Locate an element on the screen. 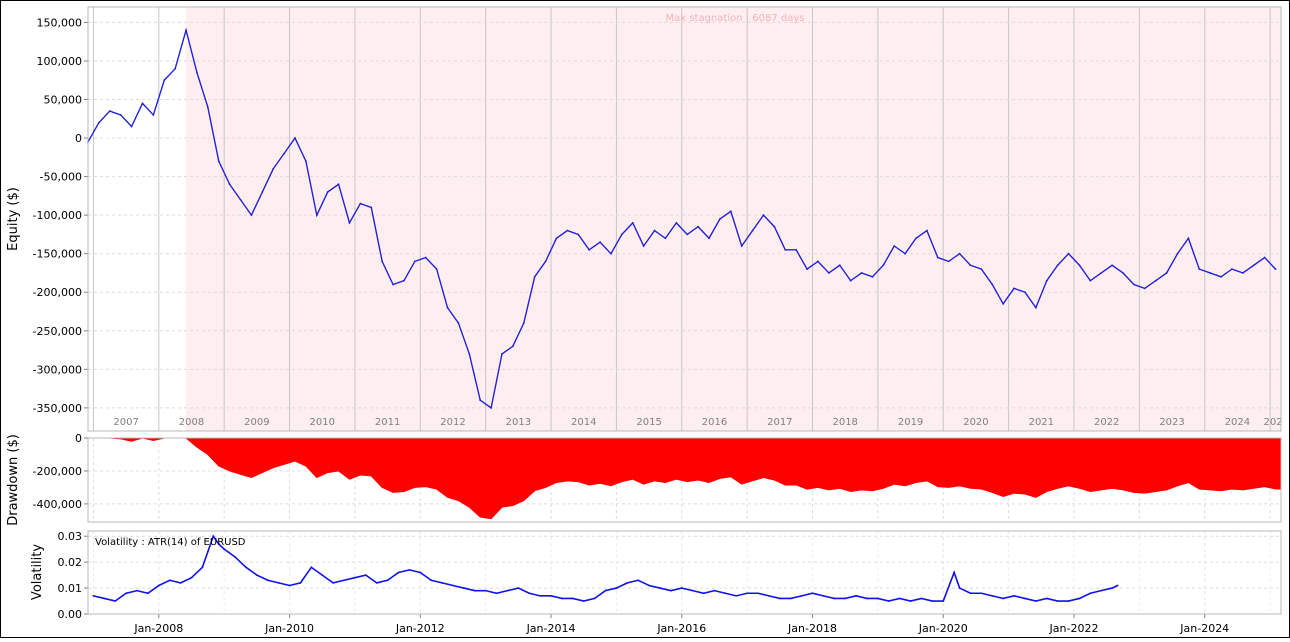 This screenshot has width=1290, height=642. drawdown-tick-label: 0 is located at coordinates (78, 438).